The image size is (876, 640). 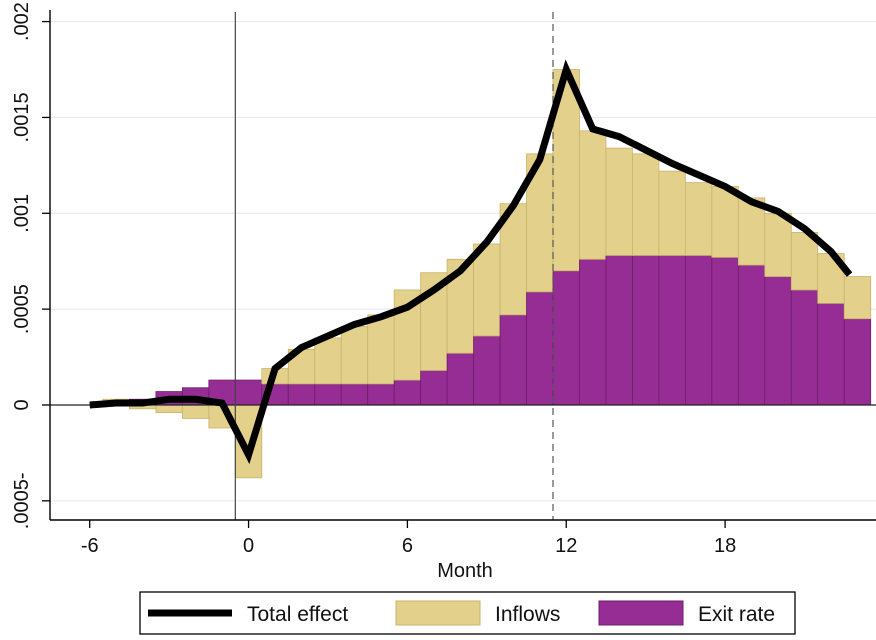 What do you see at coordinates (22, 213) in the screenshot?
I see `y-tick-label: .001` at bounding box center [22, 213].